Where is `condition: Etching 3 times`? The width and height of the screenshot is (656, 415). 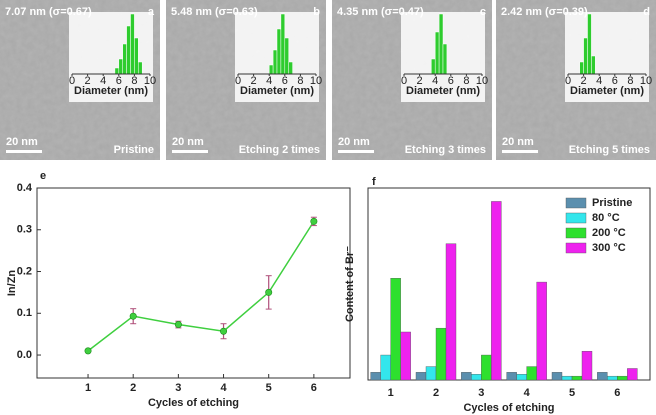 condition: Etching 3 times is located at coordinates (445, 150).